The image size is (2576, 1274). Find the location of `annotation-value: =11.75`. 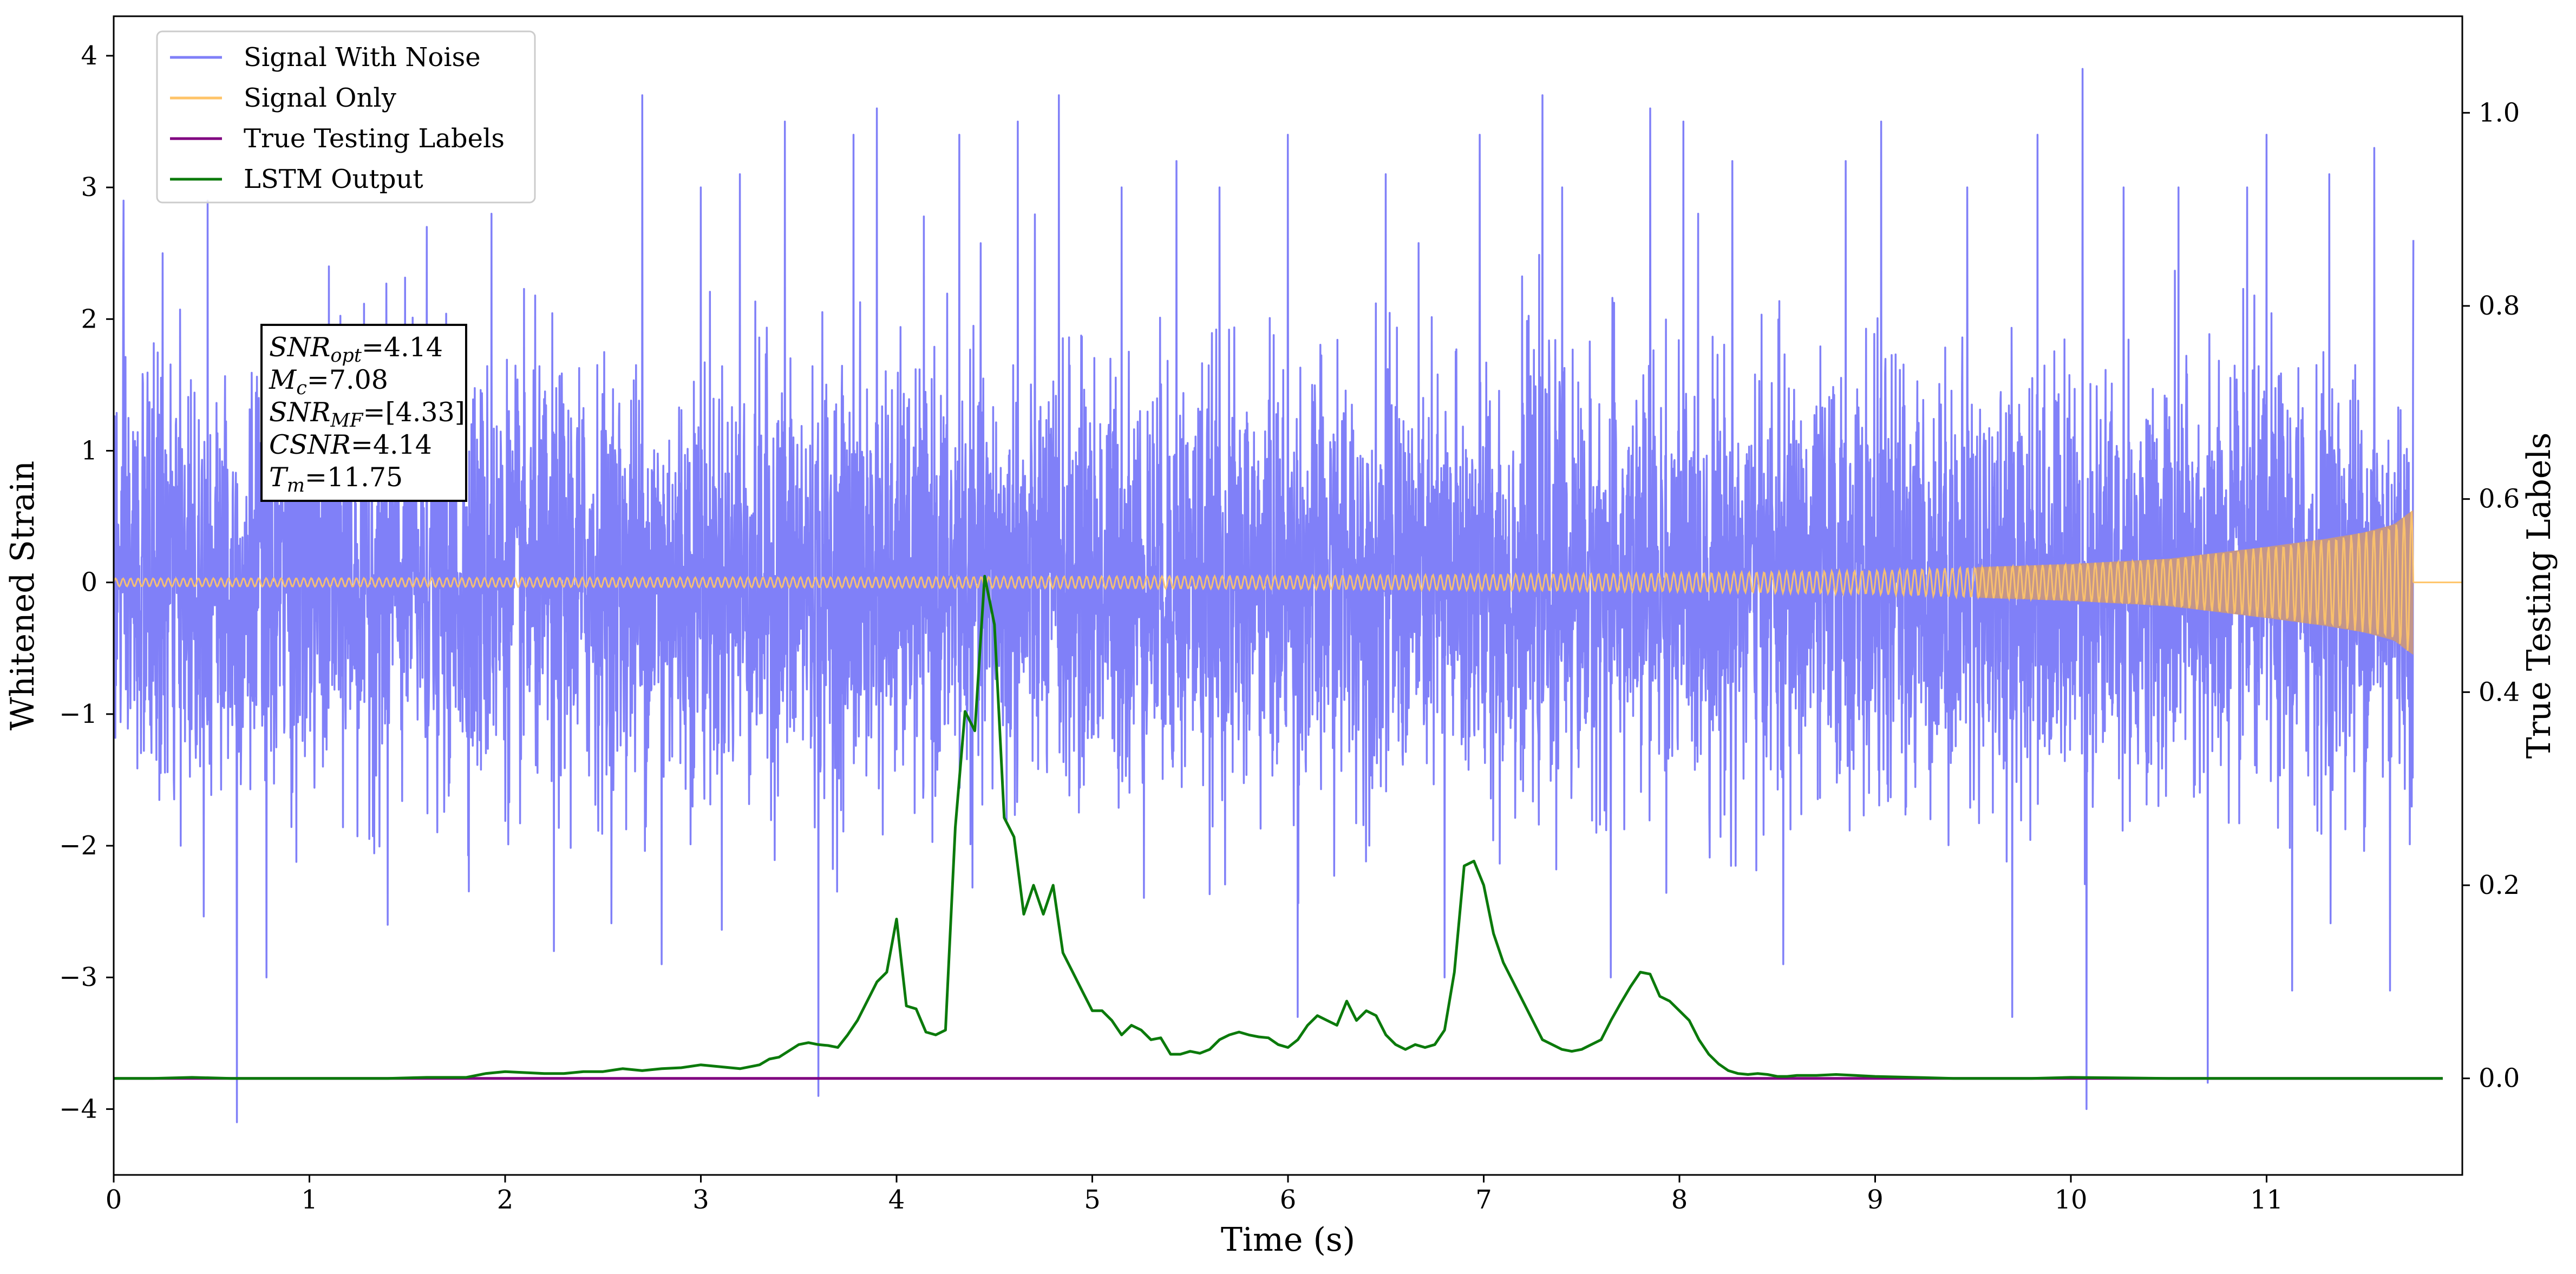

annotation-value: =11.75 is located at coordinates (354, 477).